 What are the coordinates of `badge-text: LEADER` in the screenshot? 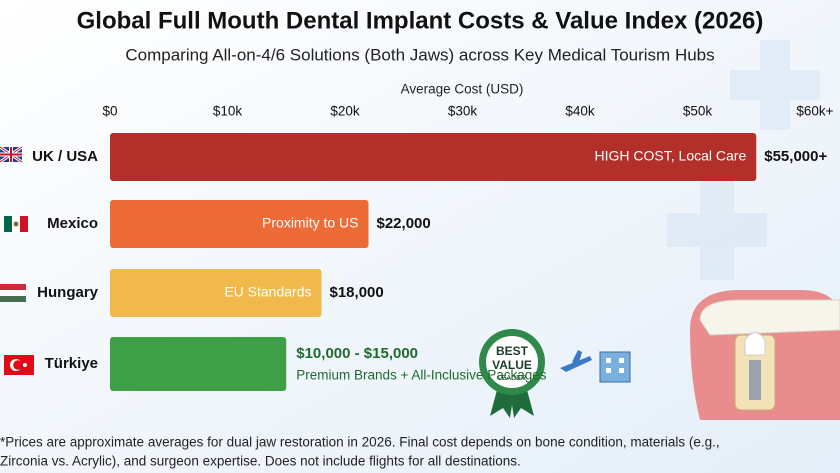 It's located at (512, 378).